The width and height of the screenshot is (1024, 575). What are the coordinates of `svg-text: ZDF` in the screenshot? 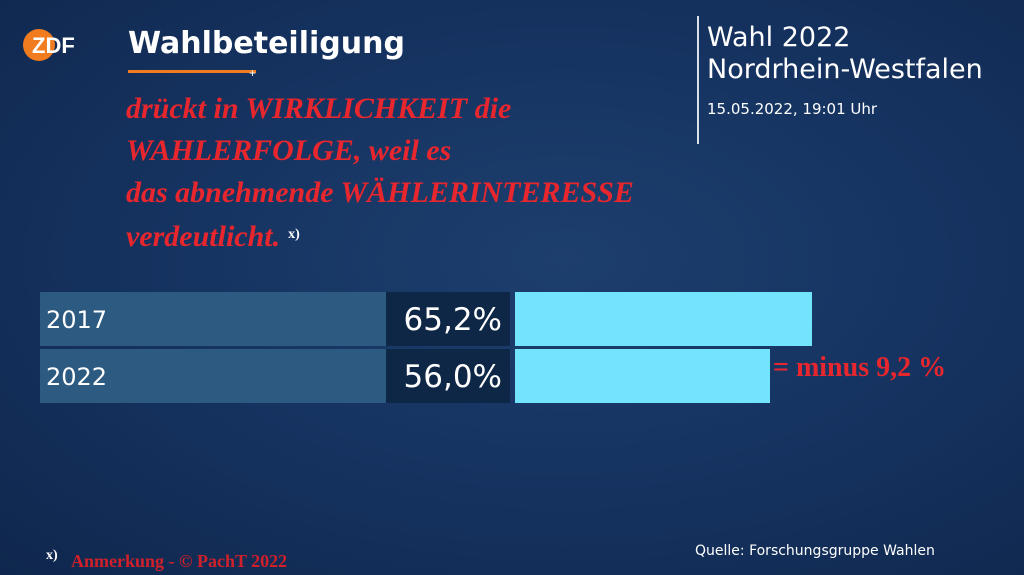 It's located at (53, 45).